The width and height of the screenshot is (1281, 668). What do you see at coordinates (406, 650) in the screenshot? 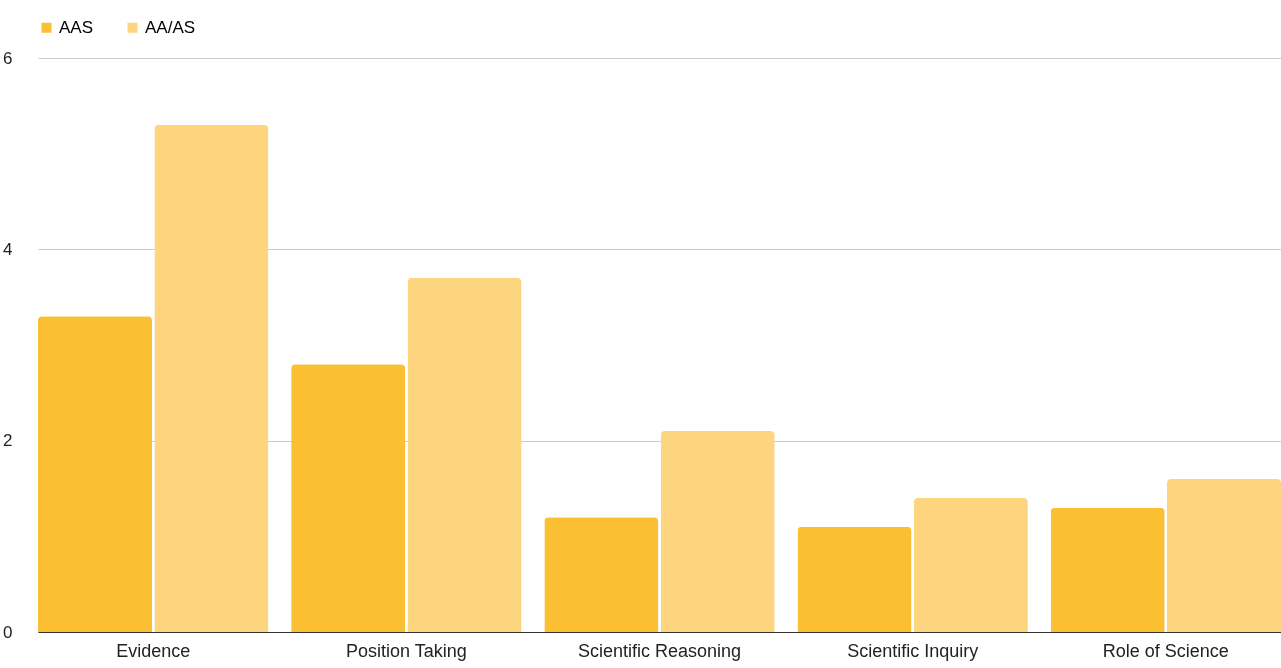
I see `x-tick-label: Position Taking` at bounding box center [406, 650].